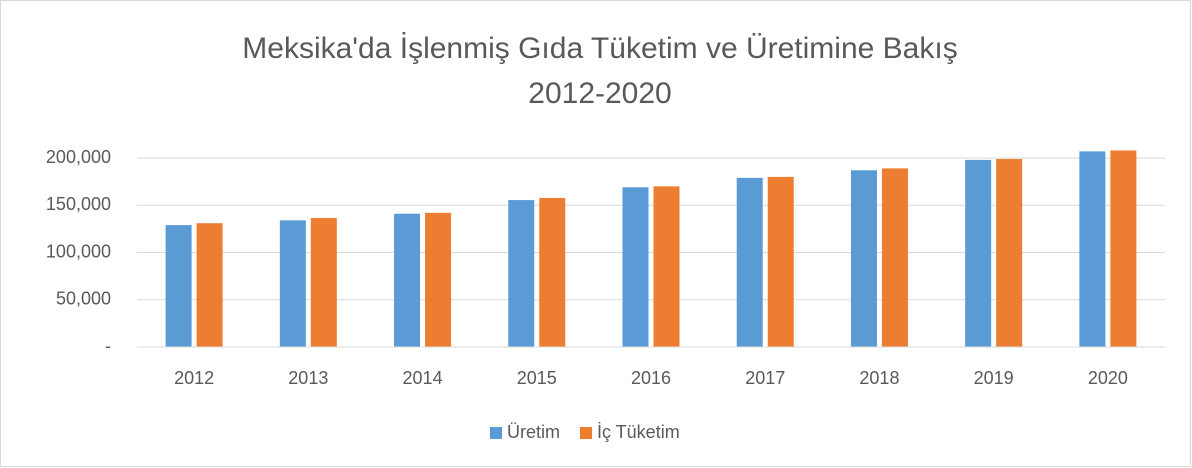  What do you see at coordinates (1108, 378) in the screenshot?
I see `x-tick-label: 2020` at bounding box center [1108, 378].